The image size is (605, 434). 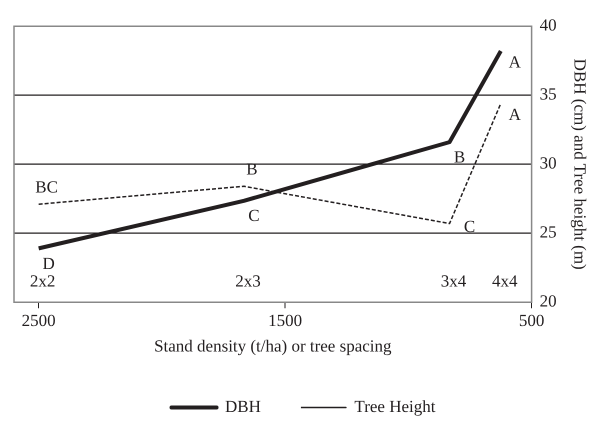 What do you see at coordinates (248, 281) in the screenshot?
I see `annotation: 2x3` at bounding box center [248, 281].